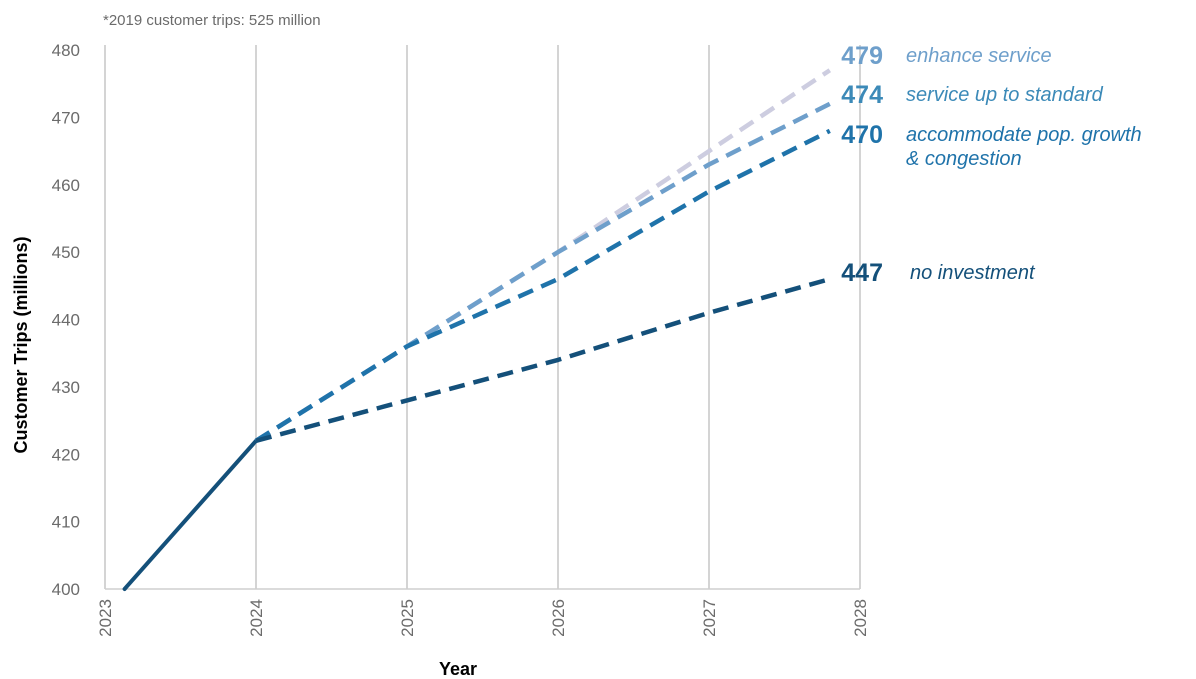  I want to click on end-value-label: 447, so click(862, 273).